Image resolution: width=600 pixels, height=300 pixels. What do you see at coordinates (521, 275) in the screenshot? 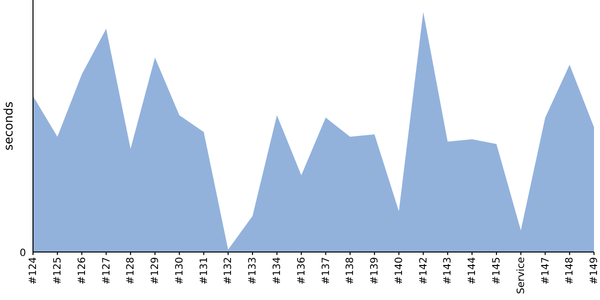
I see `x-tick-label: Service` at bounding box center [521, 275].